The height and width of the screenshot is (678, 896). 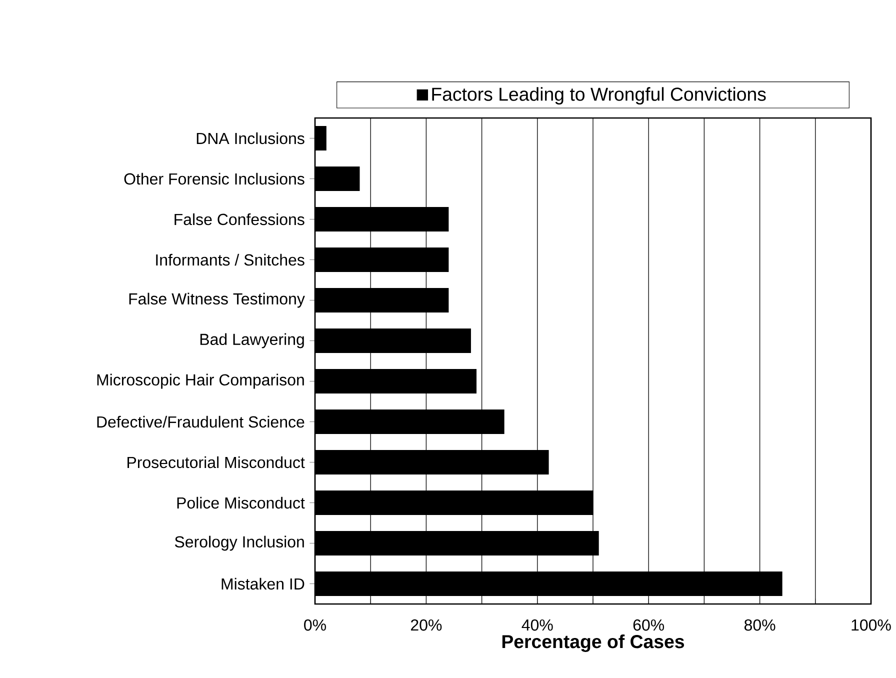 What do you see at coordinates (871, 625) in the screenshot?
I see `x-tick-label: 100%` at bounding box center [871, 625].